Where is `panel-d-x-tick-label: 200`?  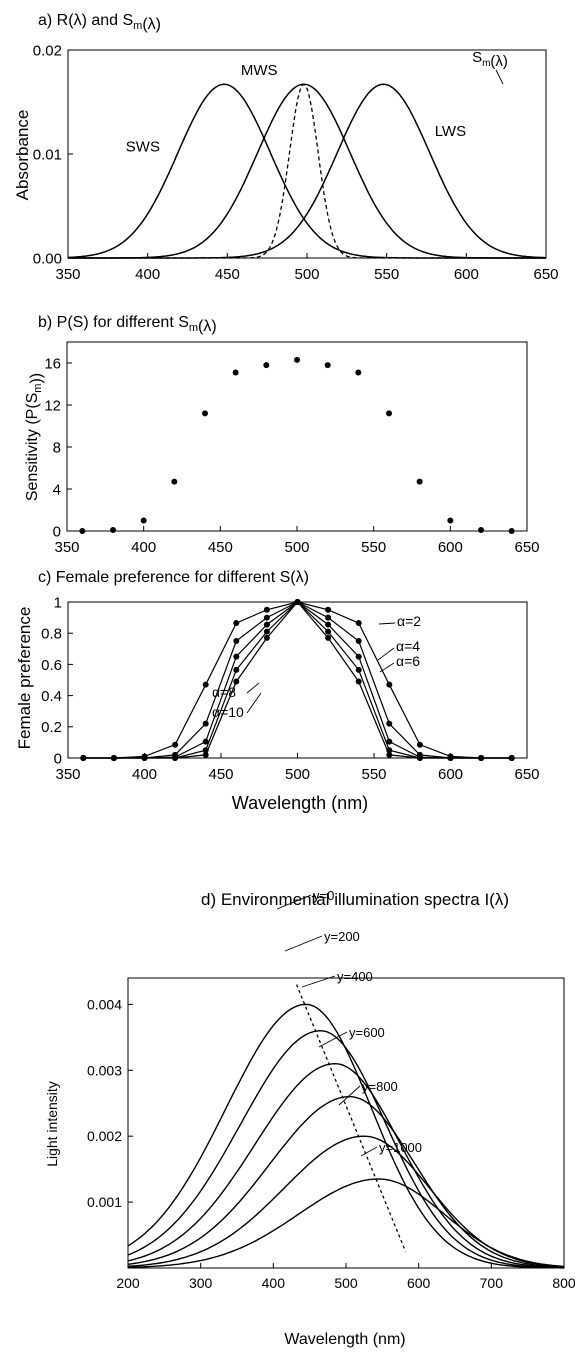 panel-d-x-tick-label: 200 is located at coordinates (128, 1283).